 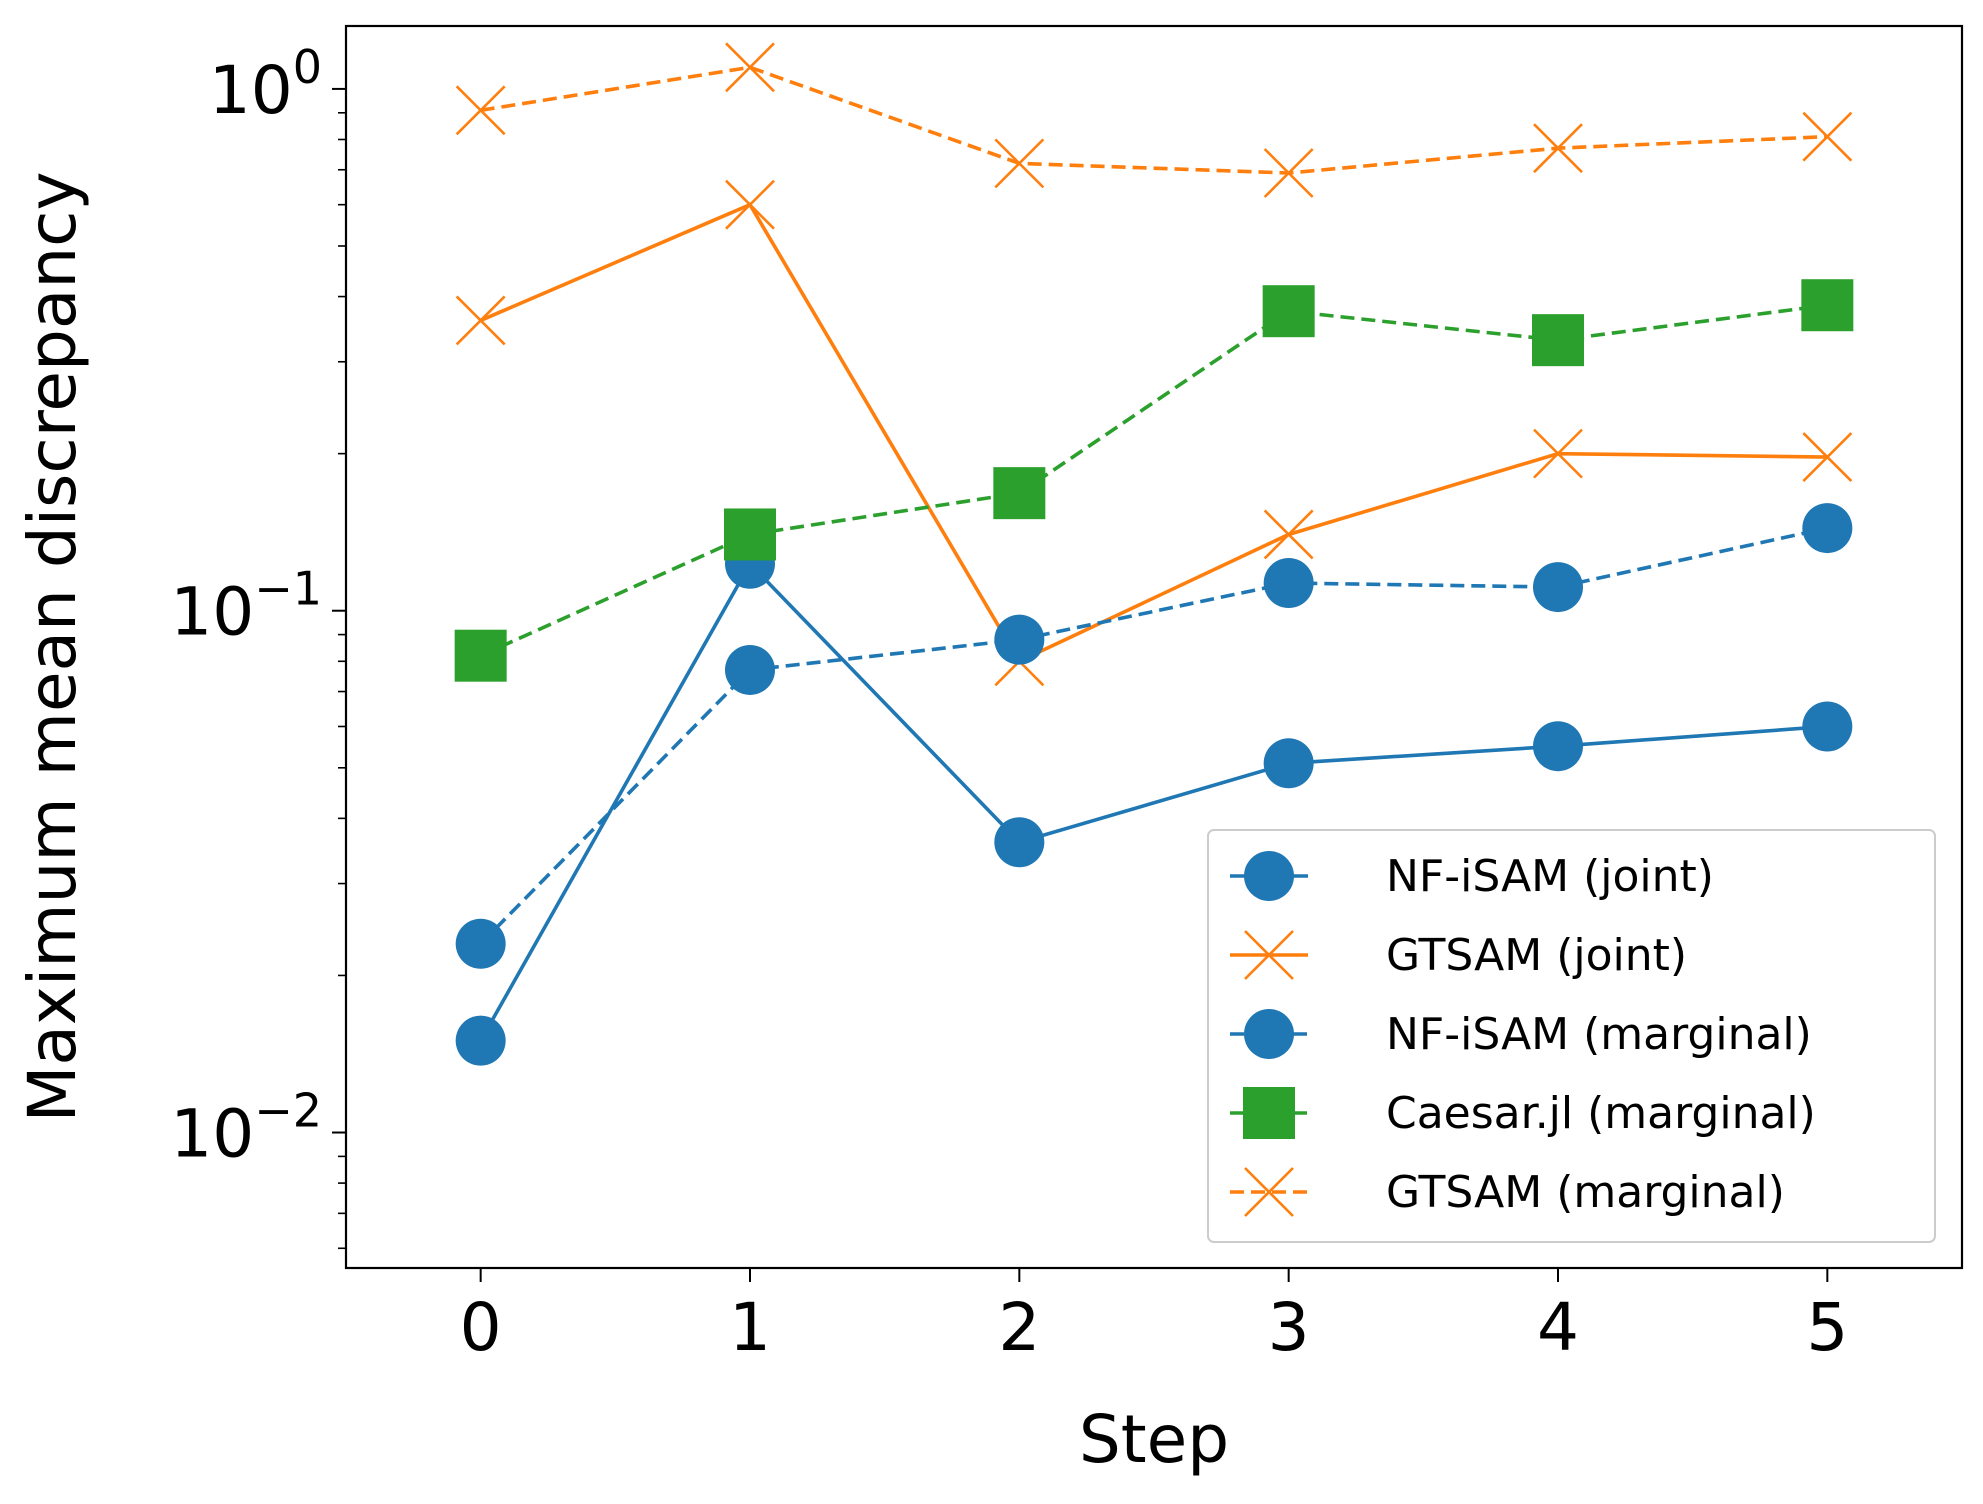 I want to click on y-tick-exponent: 0, so click(x=307, y=67).